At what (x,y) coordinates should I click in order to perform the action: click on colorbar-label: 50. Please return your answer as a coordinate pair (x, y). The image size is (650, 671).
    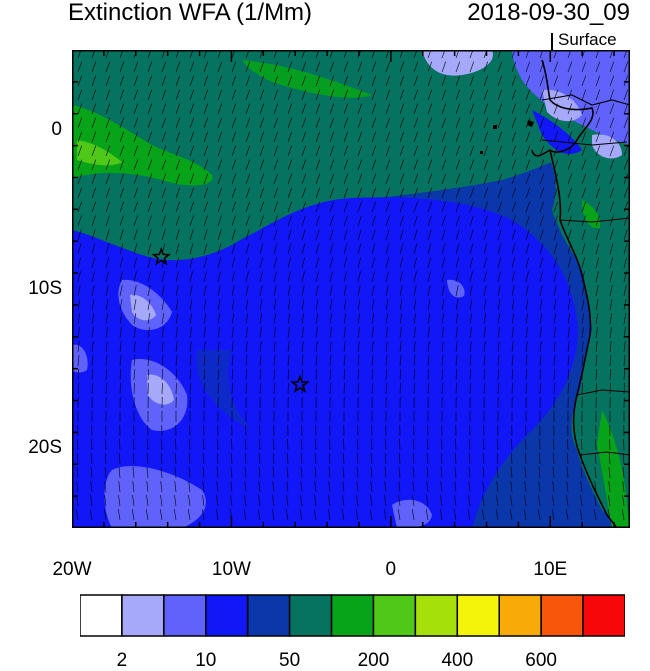
    Looking at the image, I should click on (290, 661).